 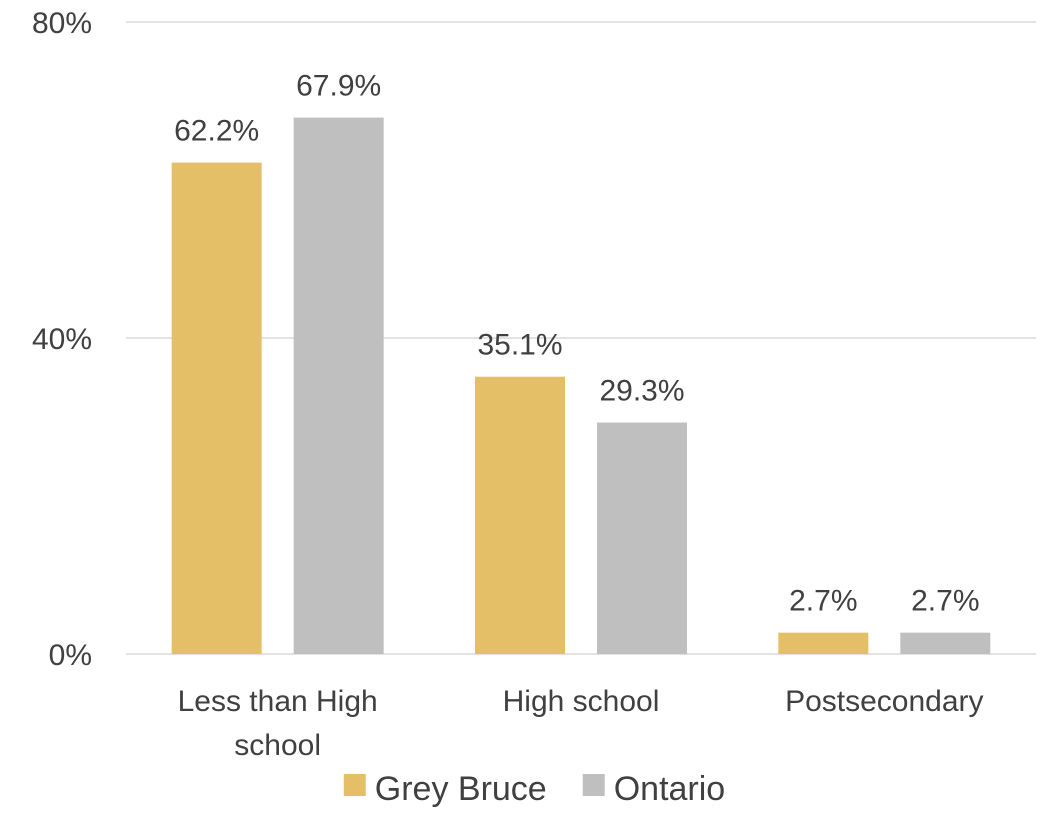 I want to click on data-label: 35.1%, so click(x=519, y=345).